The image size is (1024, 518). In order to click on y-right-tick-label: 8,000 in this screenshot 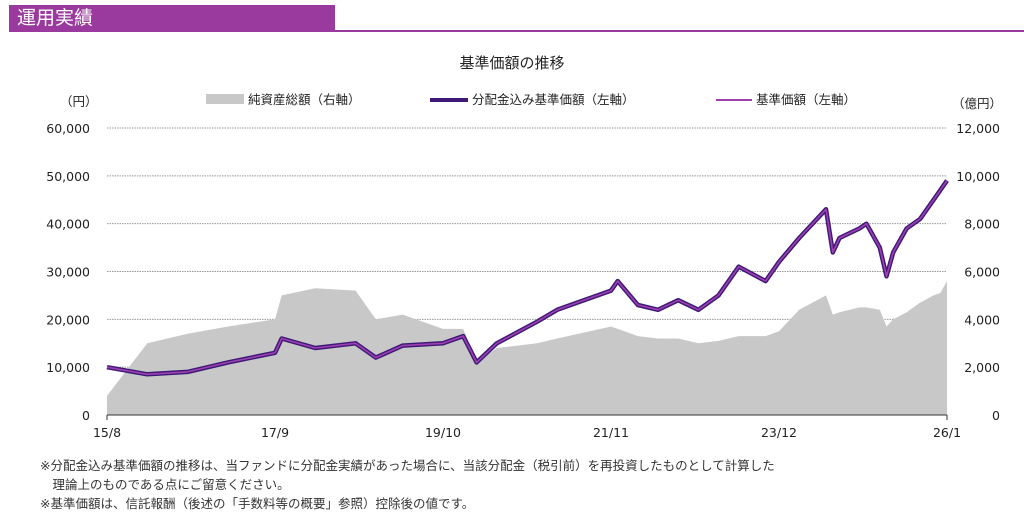, I will do `click(982, 224)`.